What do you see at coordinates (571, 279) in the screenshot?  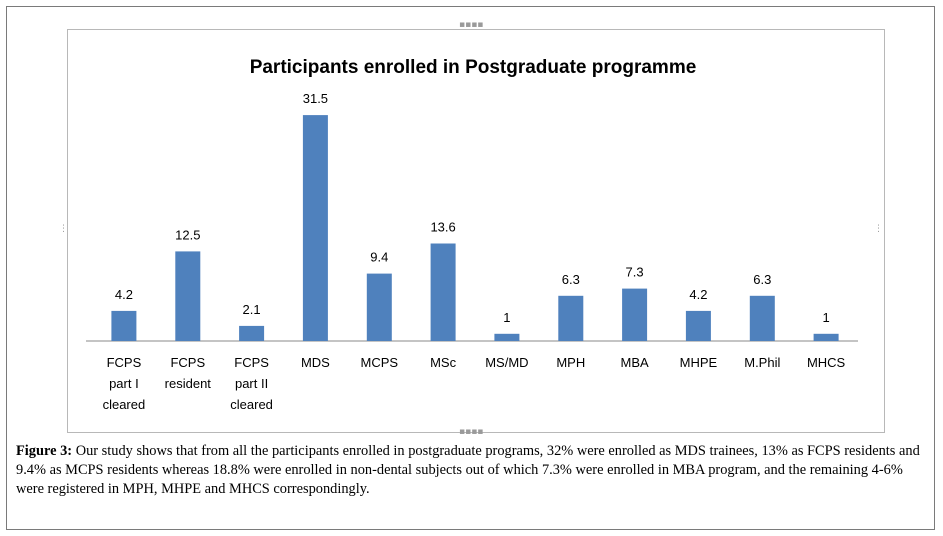 I see `data-label-7: 6.3` at bounding box center [571, 279].